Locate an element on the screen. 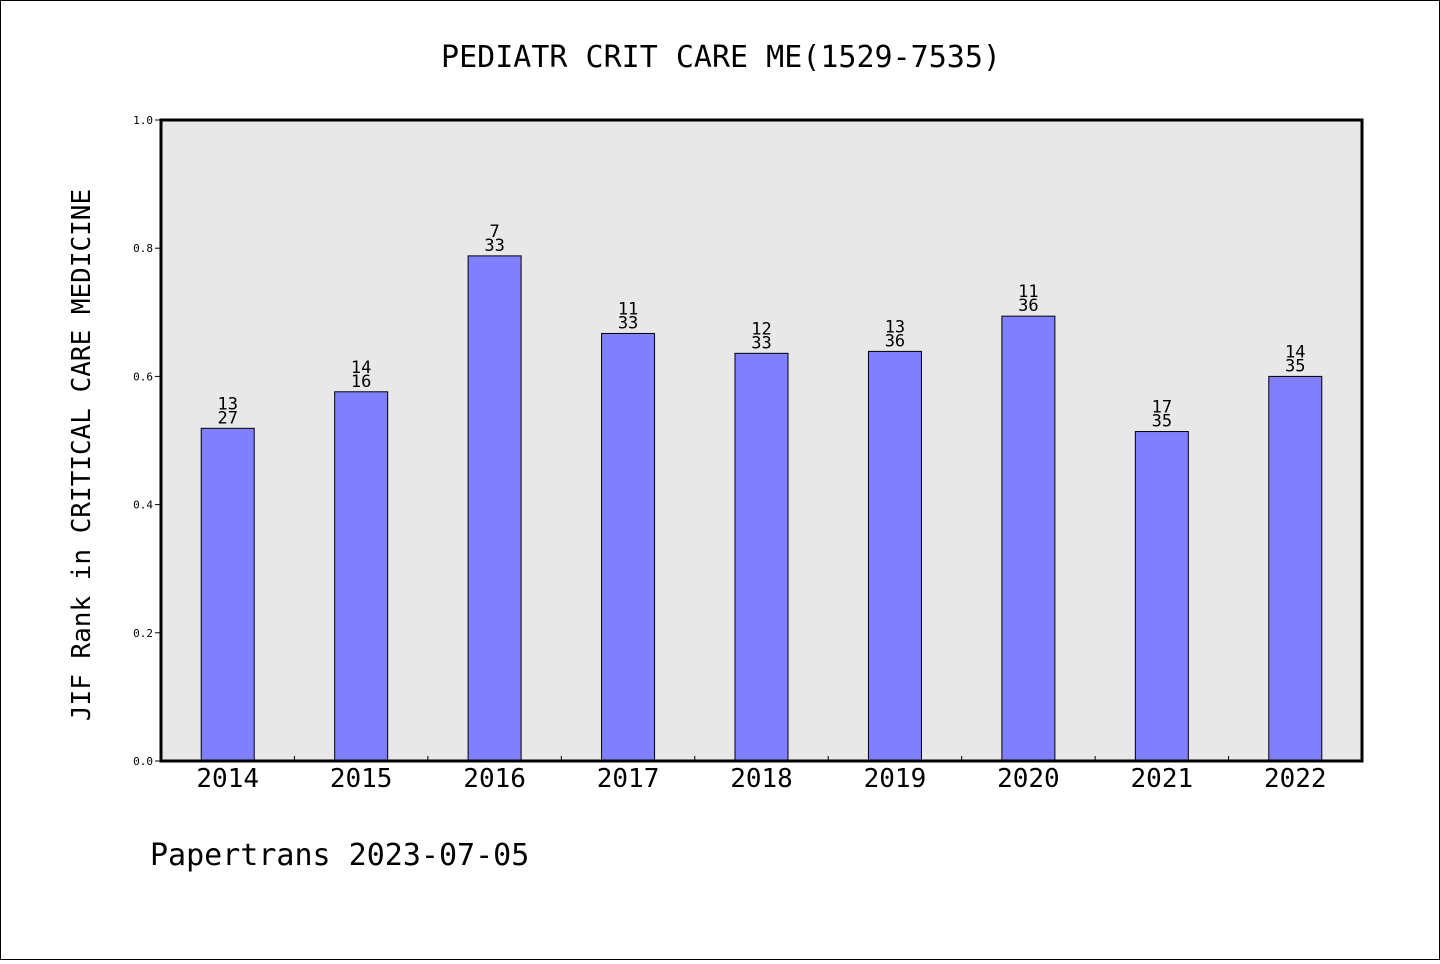  y-axis-label: JIF Rank in CRITICAL CARE MEDICINE is located at coordinates (82, 455).